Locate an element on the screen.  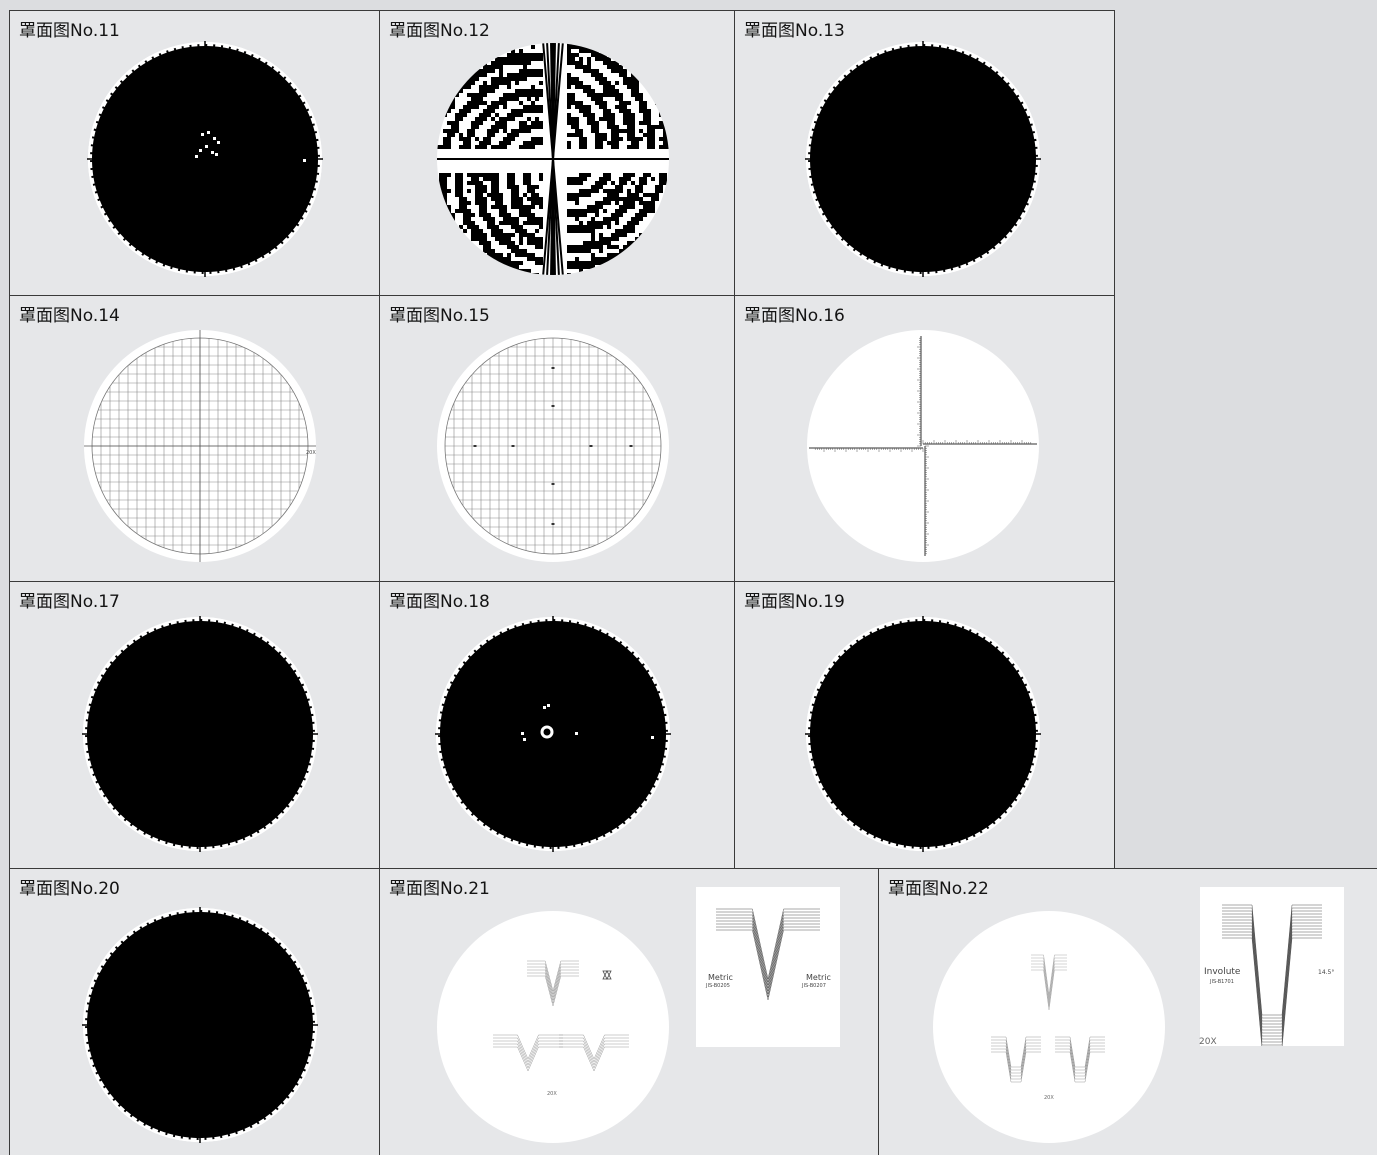
reticle-title: 罩面图No.19 is located at coordinates (794, 602).